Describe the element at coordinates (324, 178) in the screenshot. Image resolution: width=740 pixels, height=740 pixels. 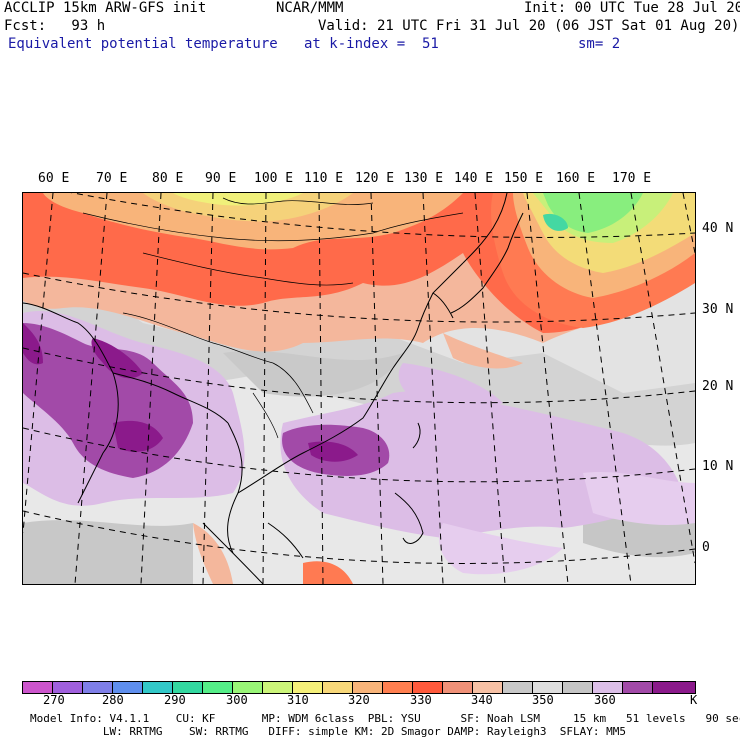
I see `lon-label: 110 E` at that location.